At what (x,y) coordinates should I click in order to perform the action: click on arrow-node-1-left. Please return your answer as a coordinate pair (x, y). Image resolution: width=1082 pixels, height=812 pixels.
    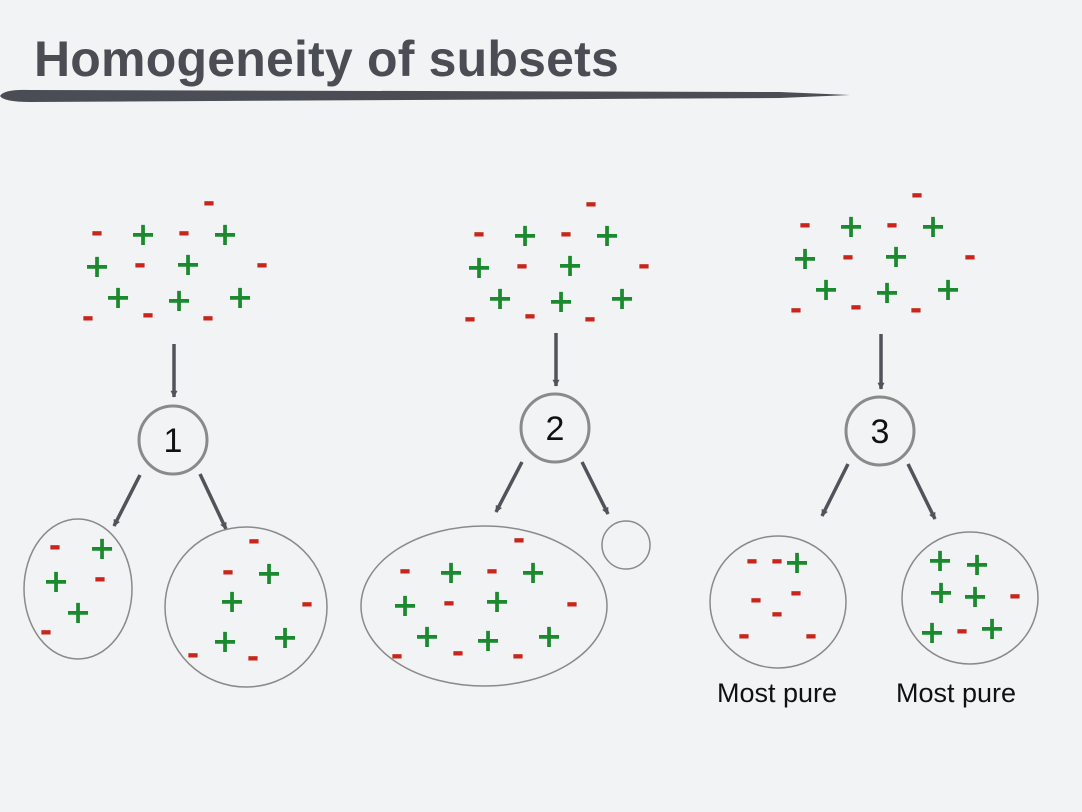
    Looking at the image, I should click on (127, 500).